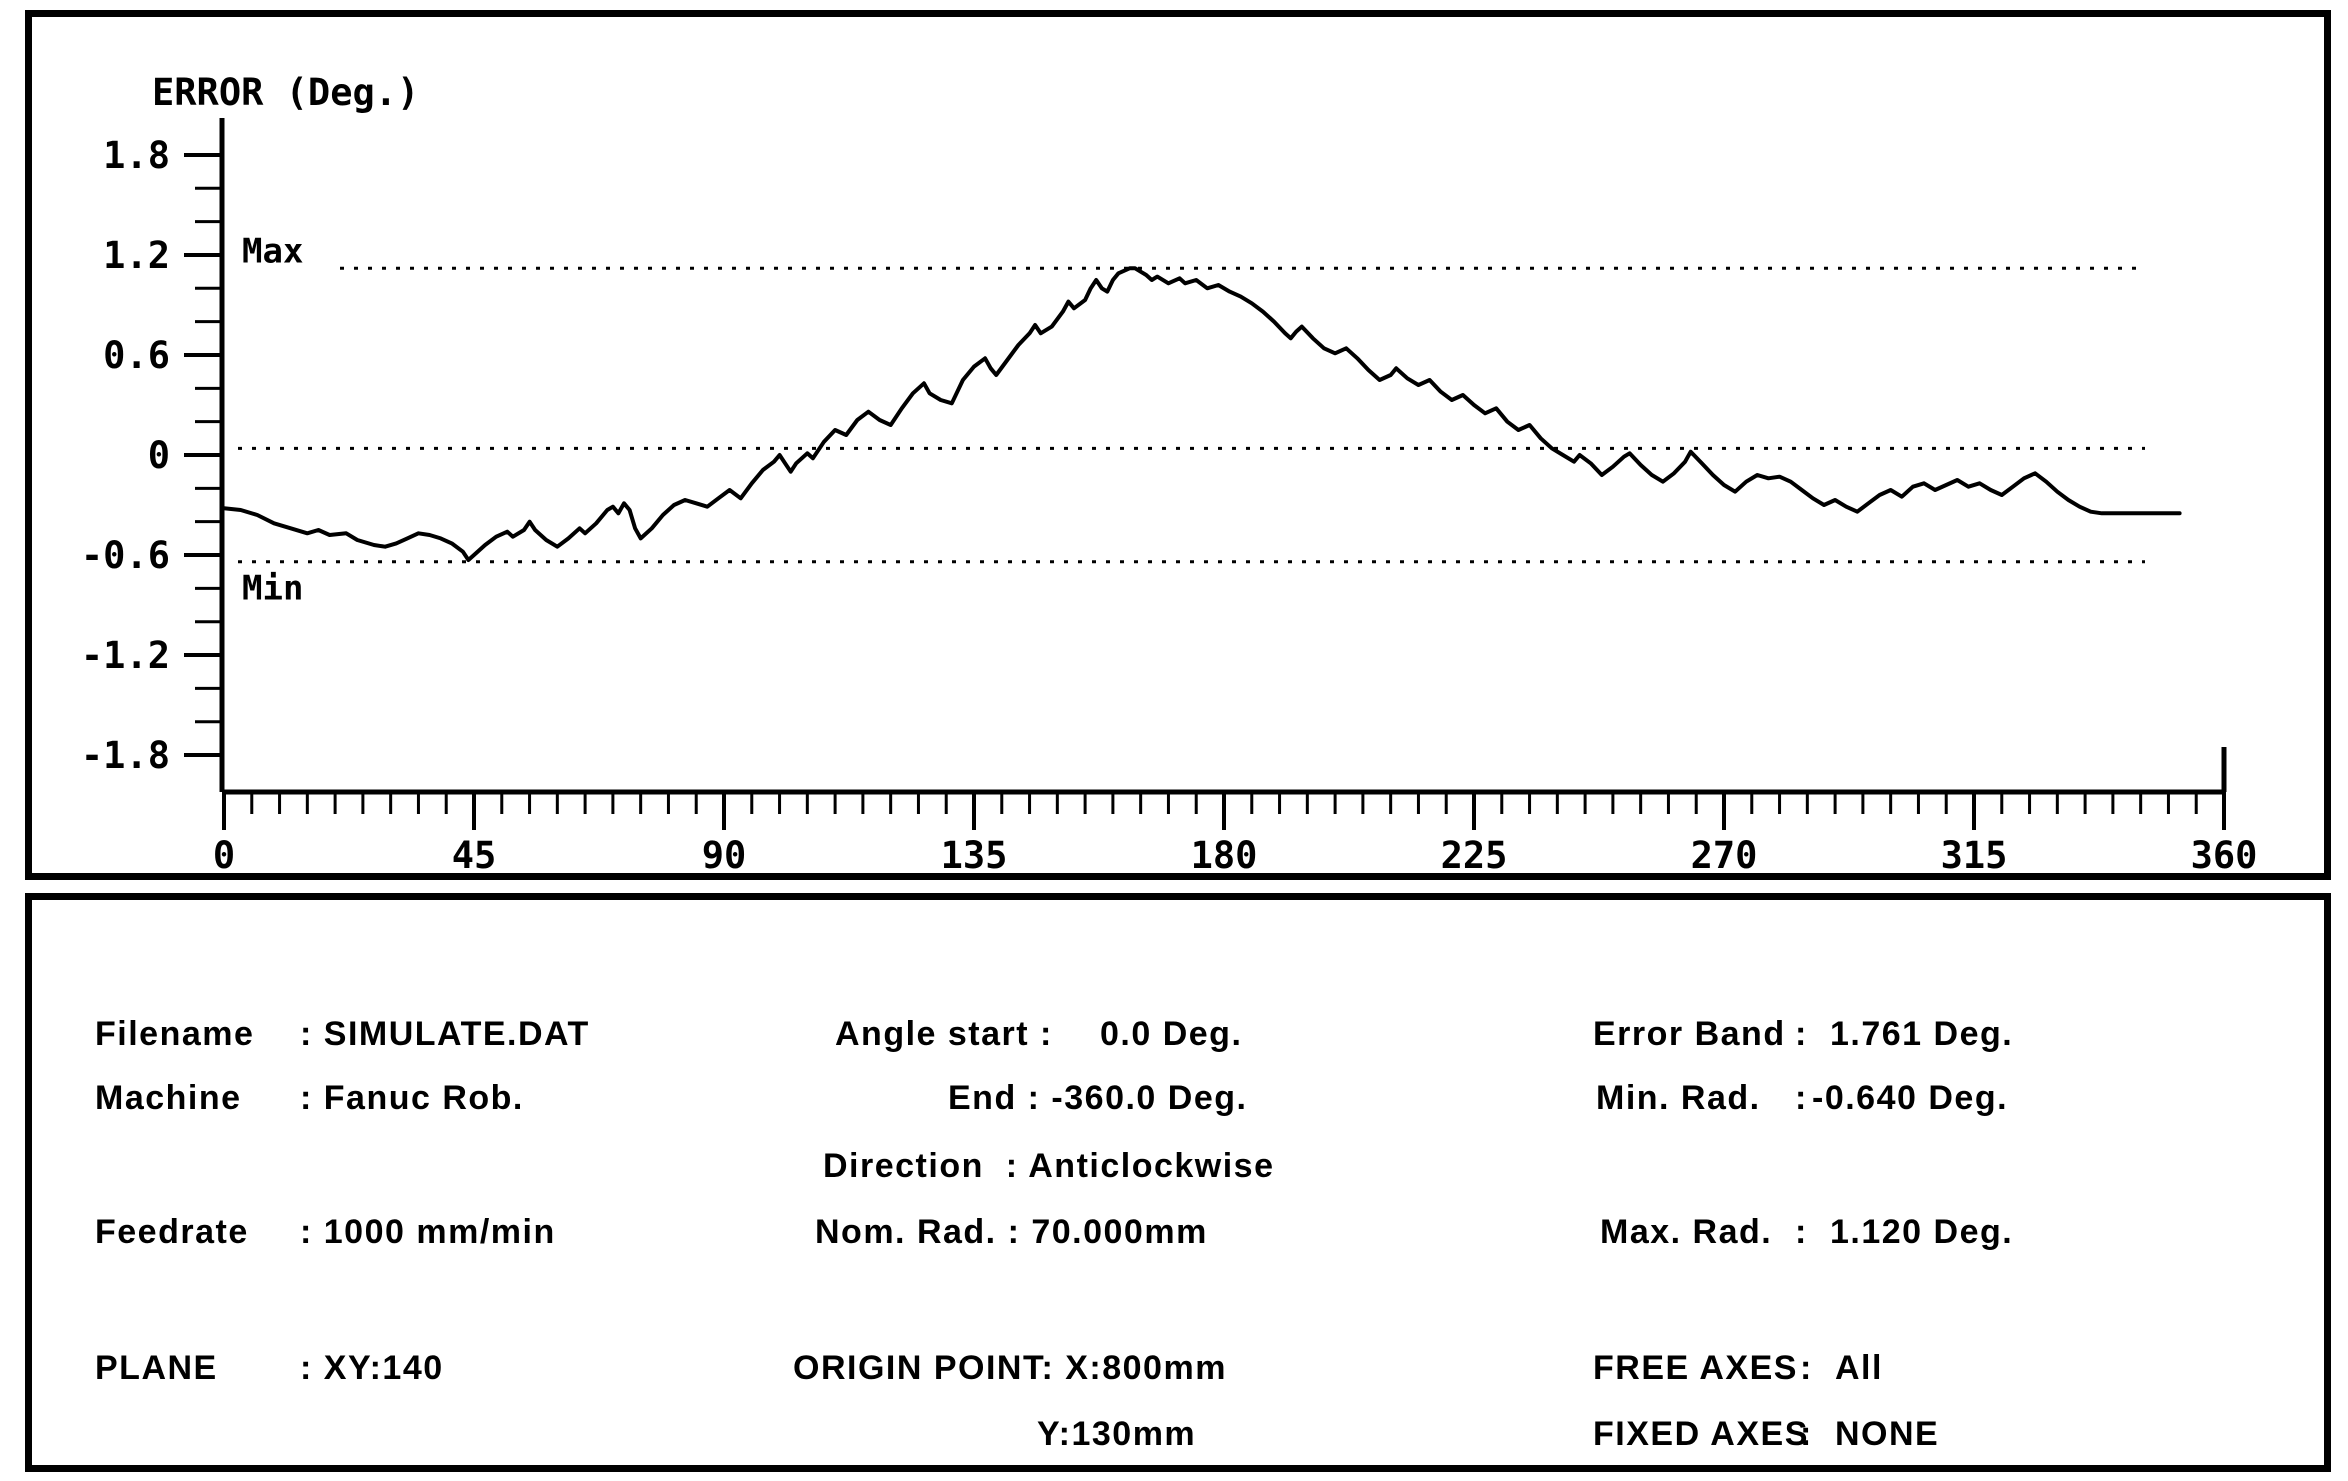 This screenshot has width=2348, height=1481. I want to click on y-tick-label: 1.2, so click(136, 255).